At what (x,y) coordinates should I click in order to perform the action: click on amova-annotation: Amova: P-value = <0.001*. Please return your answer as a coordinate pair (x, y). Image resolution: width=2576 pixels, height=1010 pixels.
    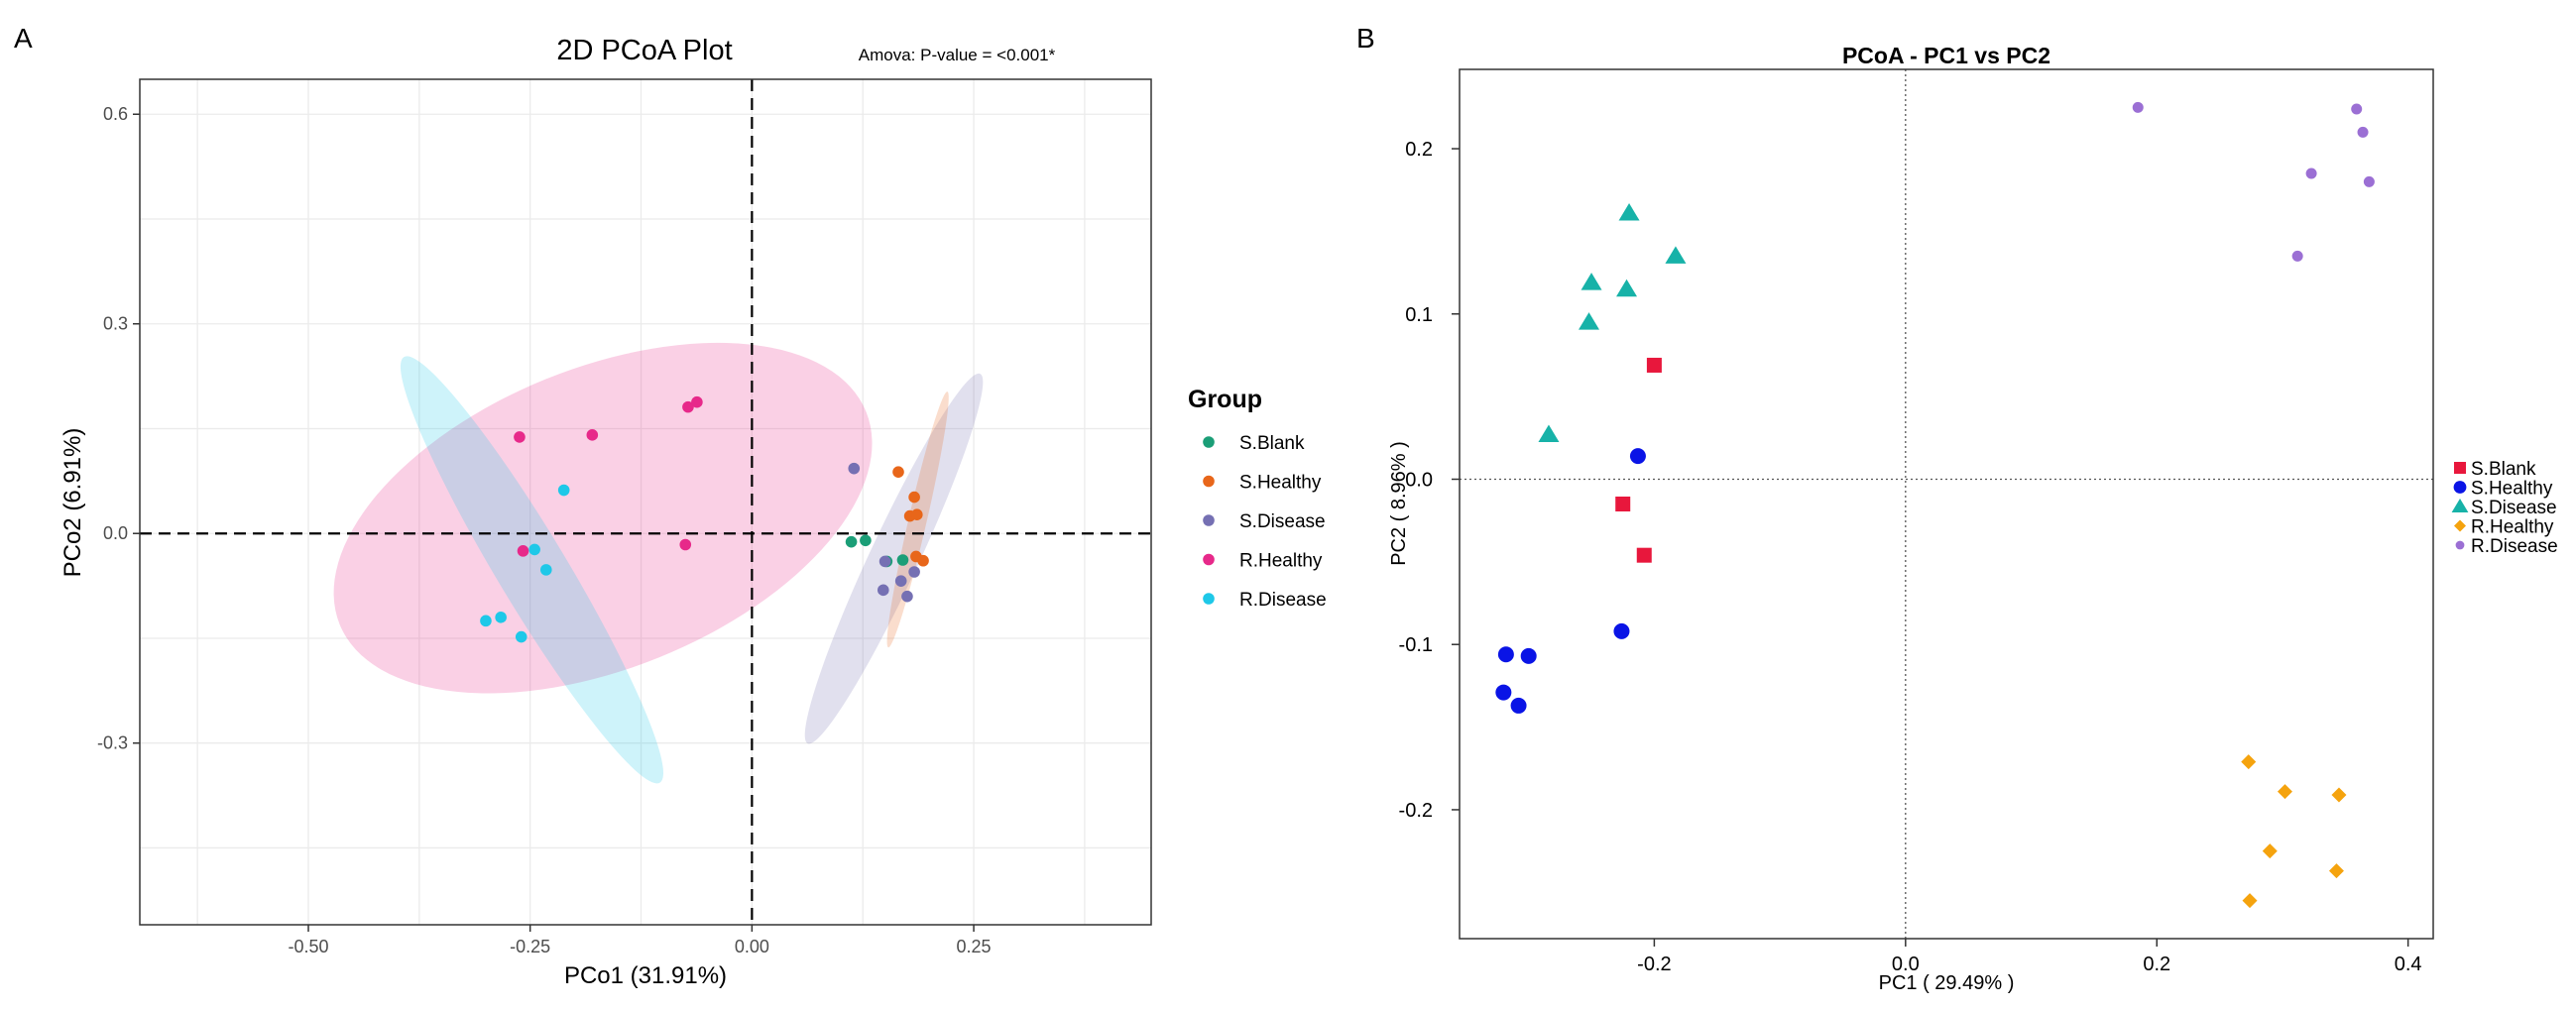
    Looking at the image, I should click on (957, 55).